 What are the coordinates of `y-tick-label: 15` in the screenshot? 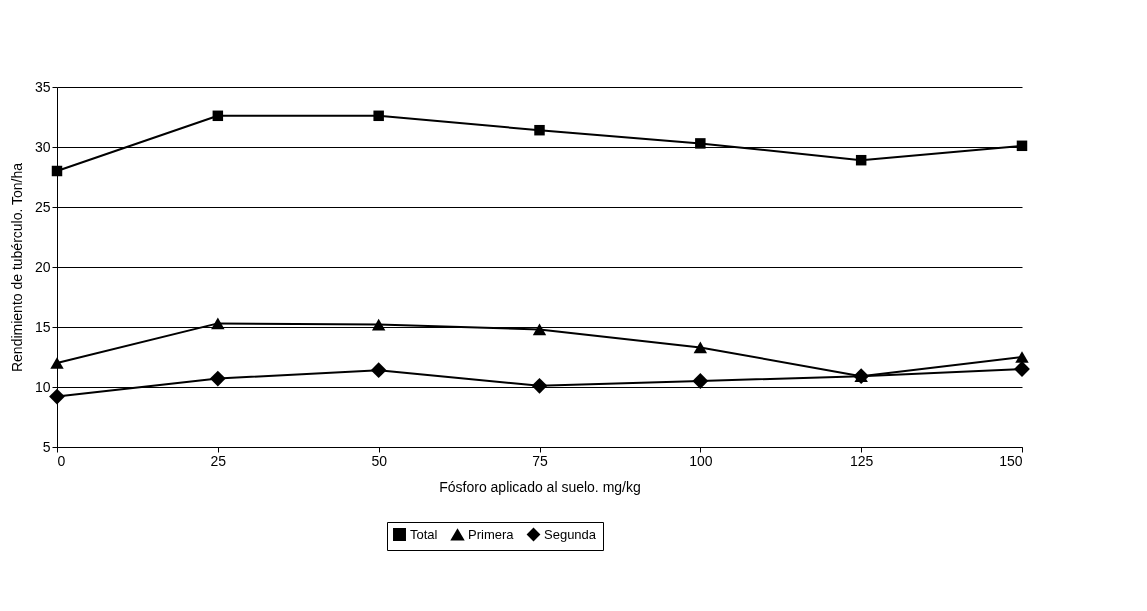 It's located at (42, 326).